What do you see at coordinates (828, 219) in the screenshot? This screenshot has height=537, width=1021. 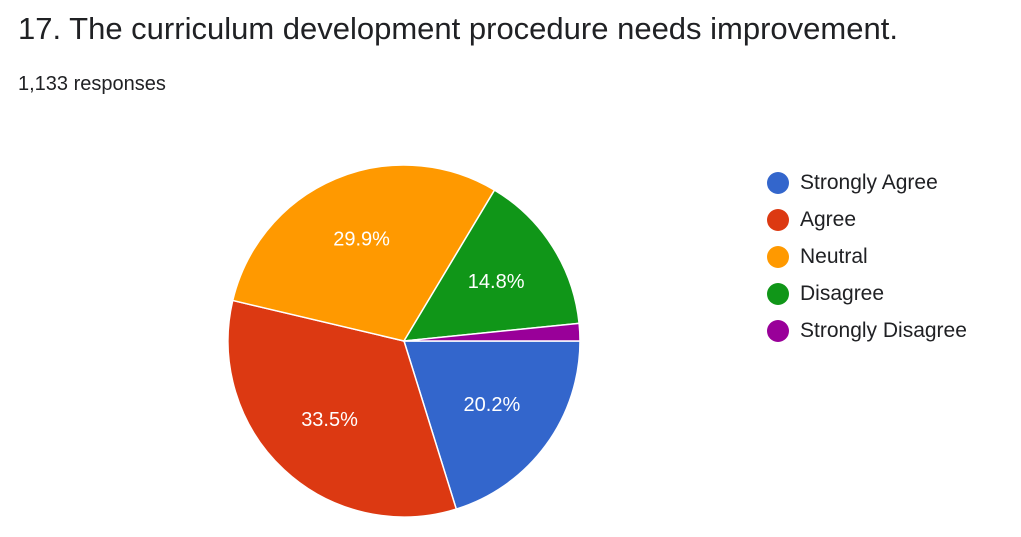 I see `legend-label: Agree` at bounding box center [828, 219].